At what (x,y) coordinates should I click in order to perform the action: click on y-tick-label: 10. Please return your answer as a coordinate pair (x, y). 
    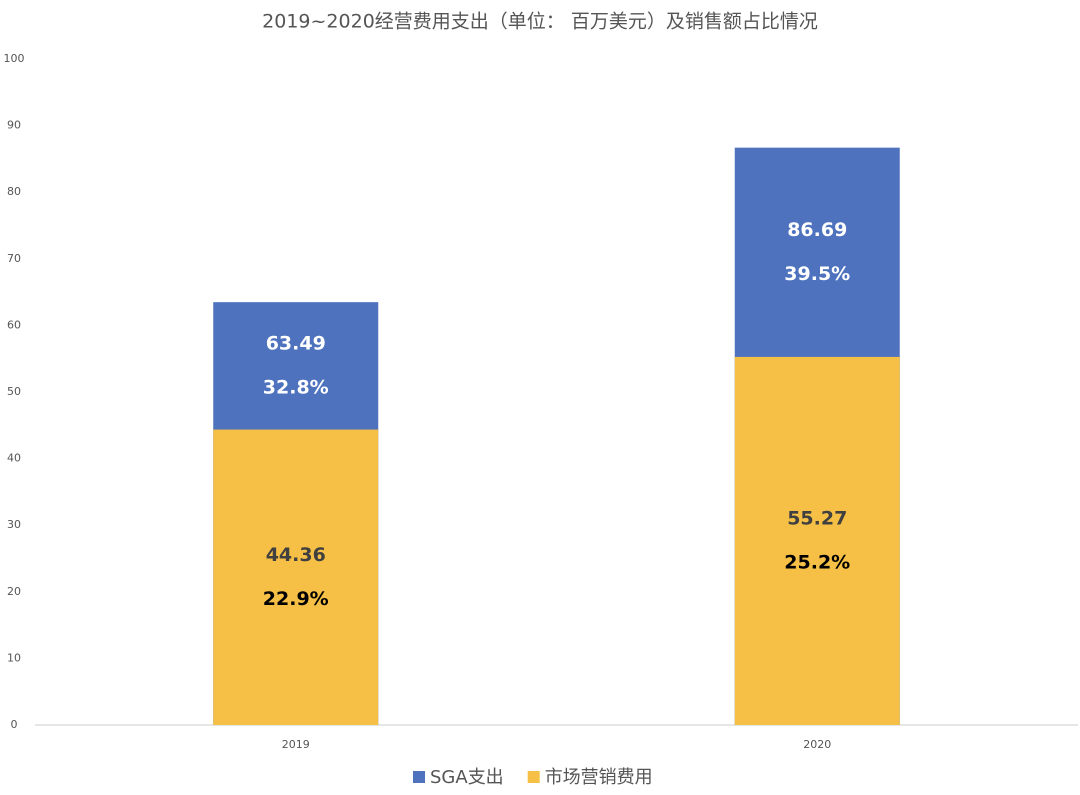
    Looking at the image, I should click on (14, 657).